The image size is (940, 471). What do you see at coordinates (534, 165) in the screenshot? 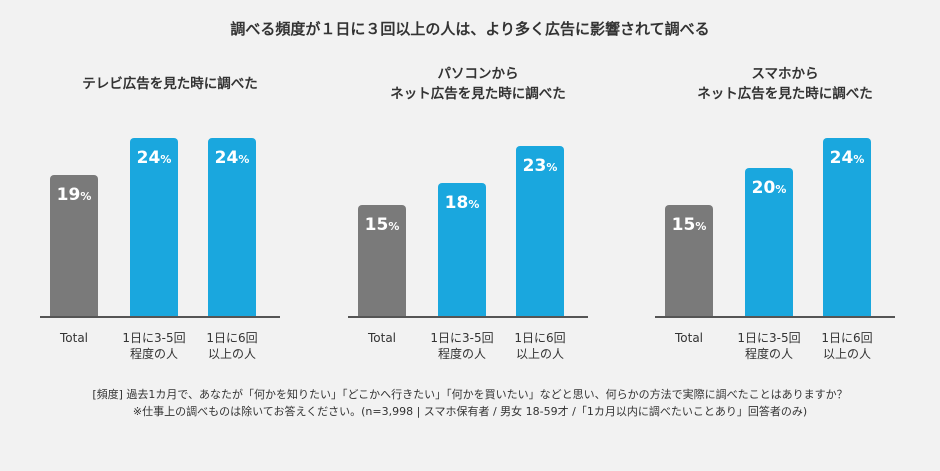
I see `bar-value-number: 23` at bounding box center [534, 165].